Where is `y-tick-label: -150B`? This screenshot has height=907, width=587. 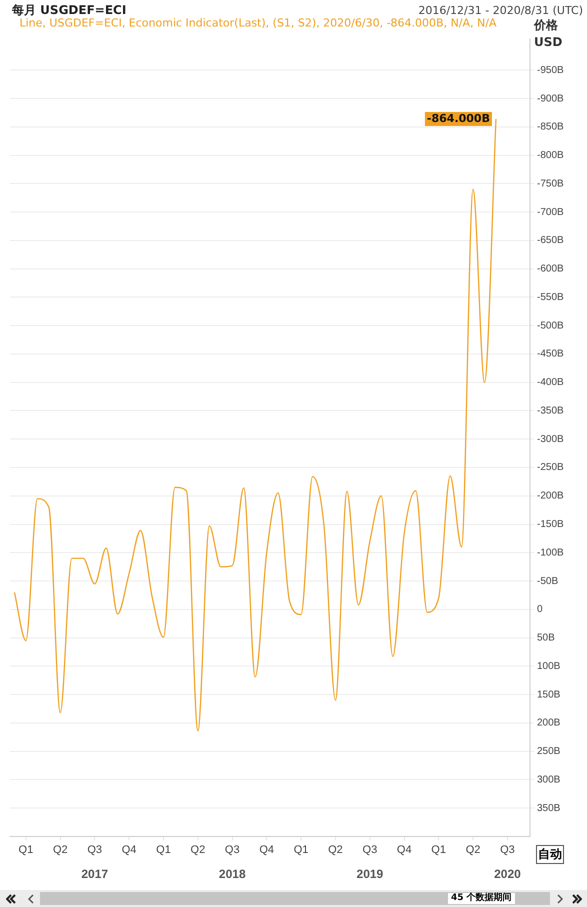
y-tick-label: -150B is located at coordinates (550, 524).